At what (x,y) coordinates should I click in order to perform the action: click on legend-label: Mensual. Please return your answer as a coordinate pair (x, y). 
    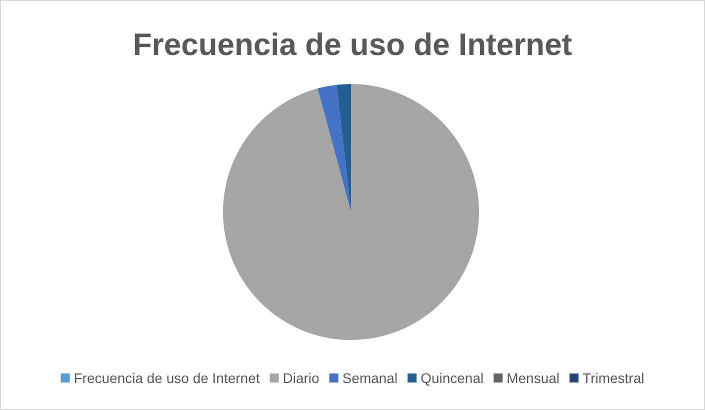
    Looking at the image, I should click on (533, 378).